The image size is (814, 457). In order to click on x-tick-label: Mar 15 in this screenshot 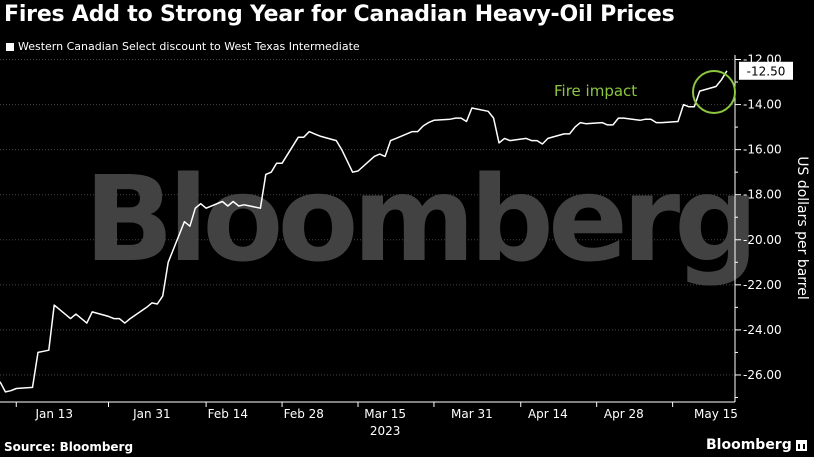, I will do `click(385, 414)`.